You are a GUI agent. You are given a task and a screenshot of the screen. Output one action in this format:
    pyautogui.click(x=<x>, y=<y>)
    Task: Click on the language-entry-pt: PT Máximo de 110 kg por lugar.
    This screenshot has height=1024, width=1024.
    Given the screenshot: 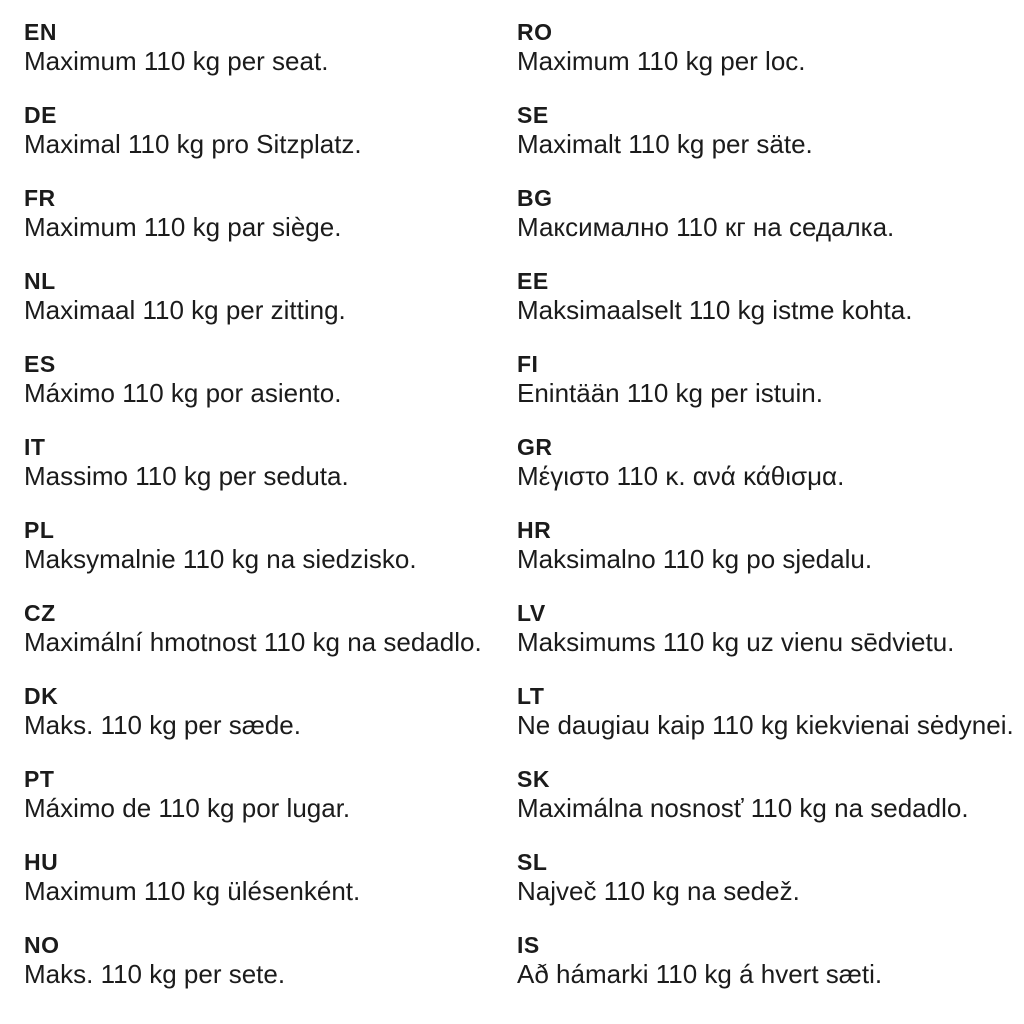 What is the action you would take?
    pyautogui.click(x=270, y=794)
    